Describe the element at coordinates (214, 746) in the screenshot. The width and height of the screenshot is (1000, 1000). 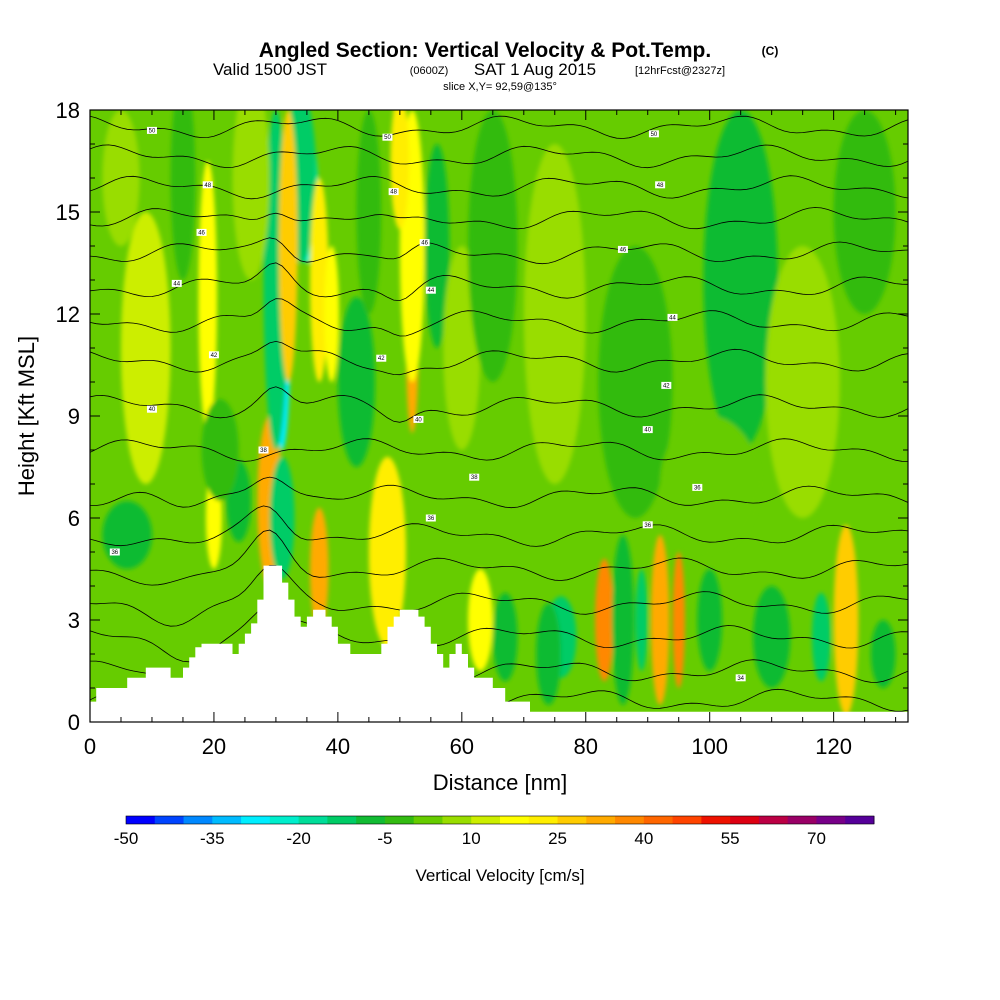
I see `x-tick-label: 20` at that location.